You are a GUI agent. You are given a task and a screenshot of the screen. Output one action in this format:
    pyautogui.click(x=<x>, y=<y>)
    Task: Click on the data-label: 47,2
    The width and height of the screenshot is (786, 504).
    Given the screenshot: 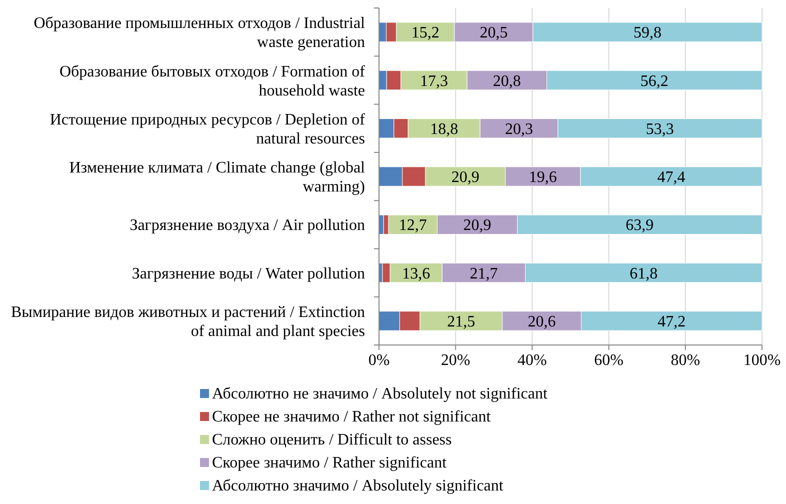 What is the action you would take?
    pyautogui.click(x=672, y=322)
    